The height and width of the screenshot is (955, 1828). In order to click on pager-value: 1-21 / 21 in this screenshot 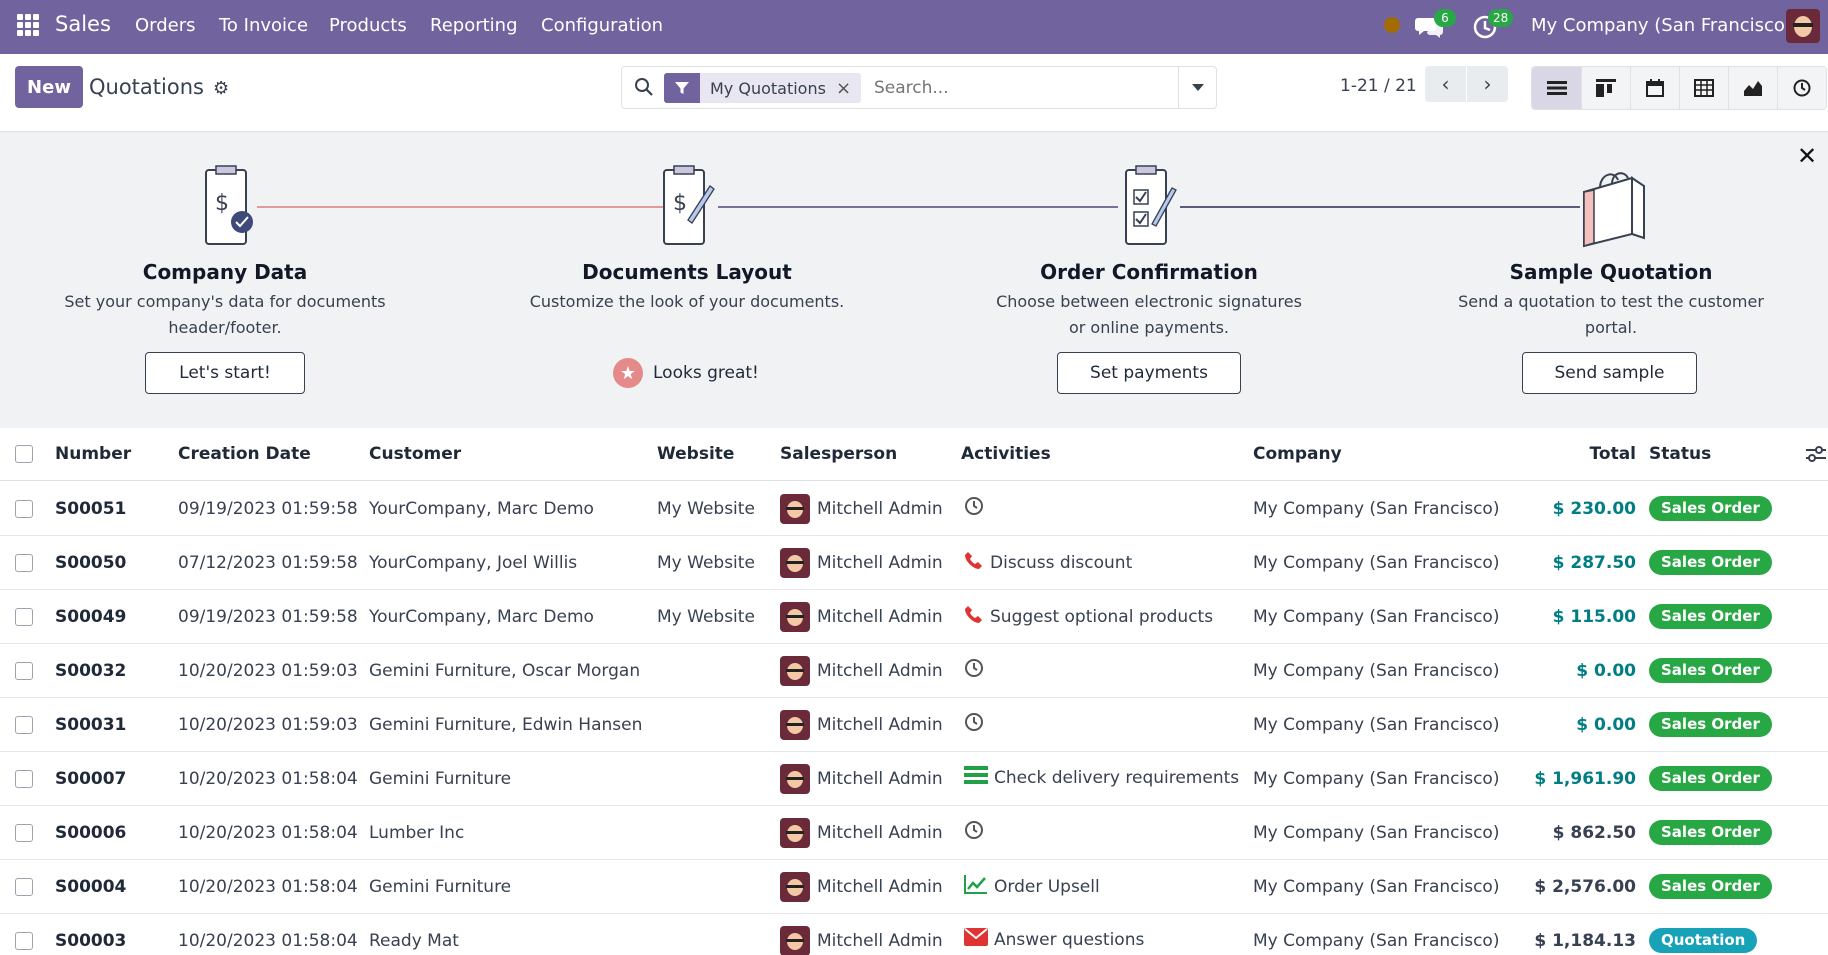, I will do `click(1378, 86)`.